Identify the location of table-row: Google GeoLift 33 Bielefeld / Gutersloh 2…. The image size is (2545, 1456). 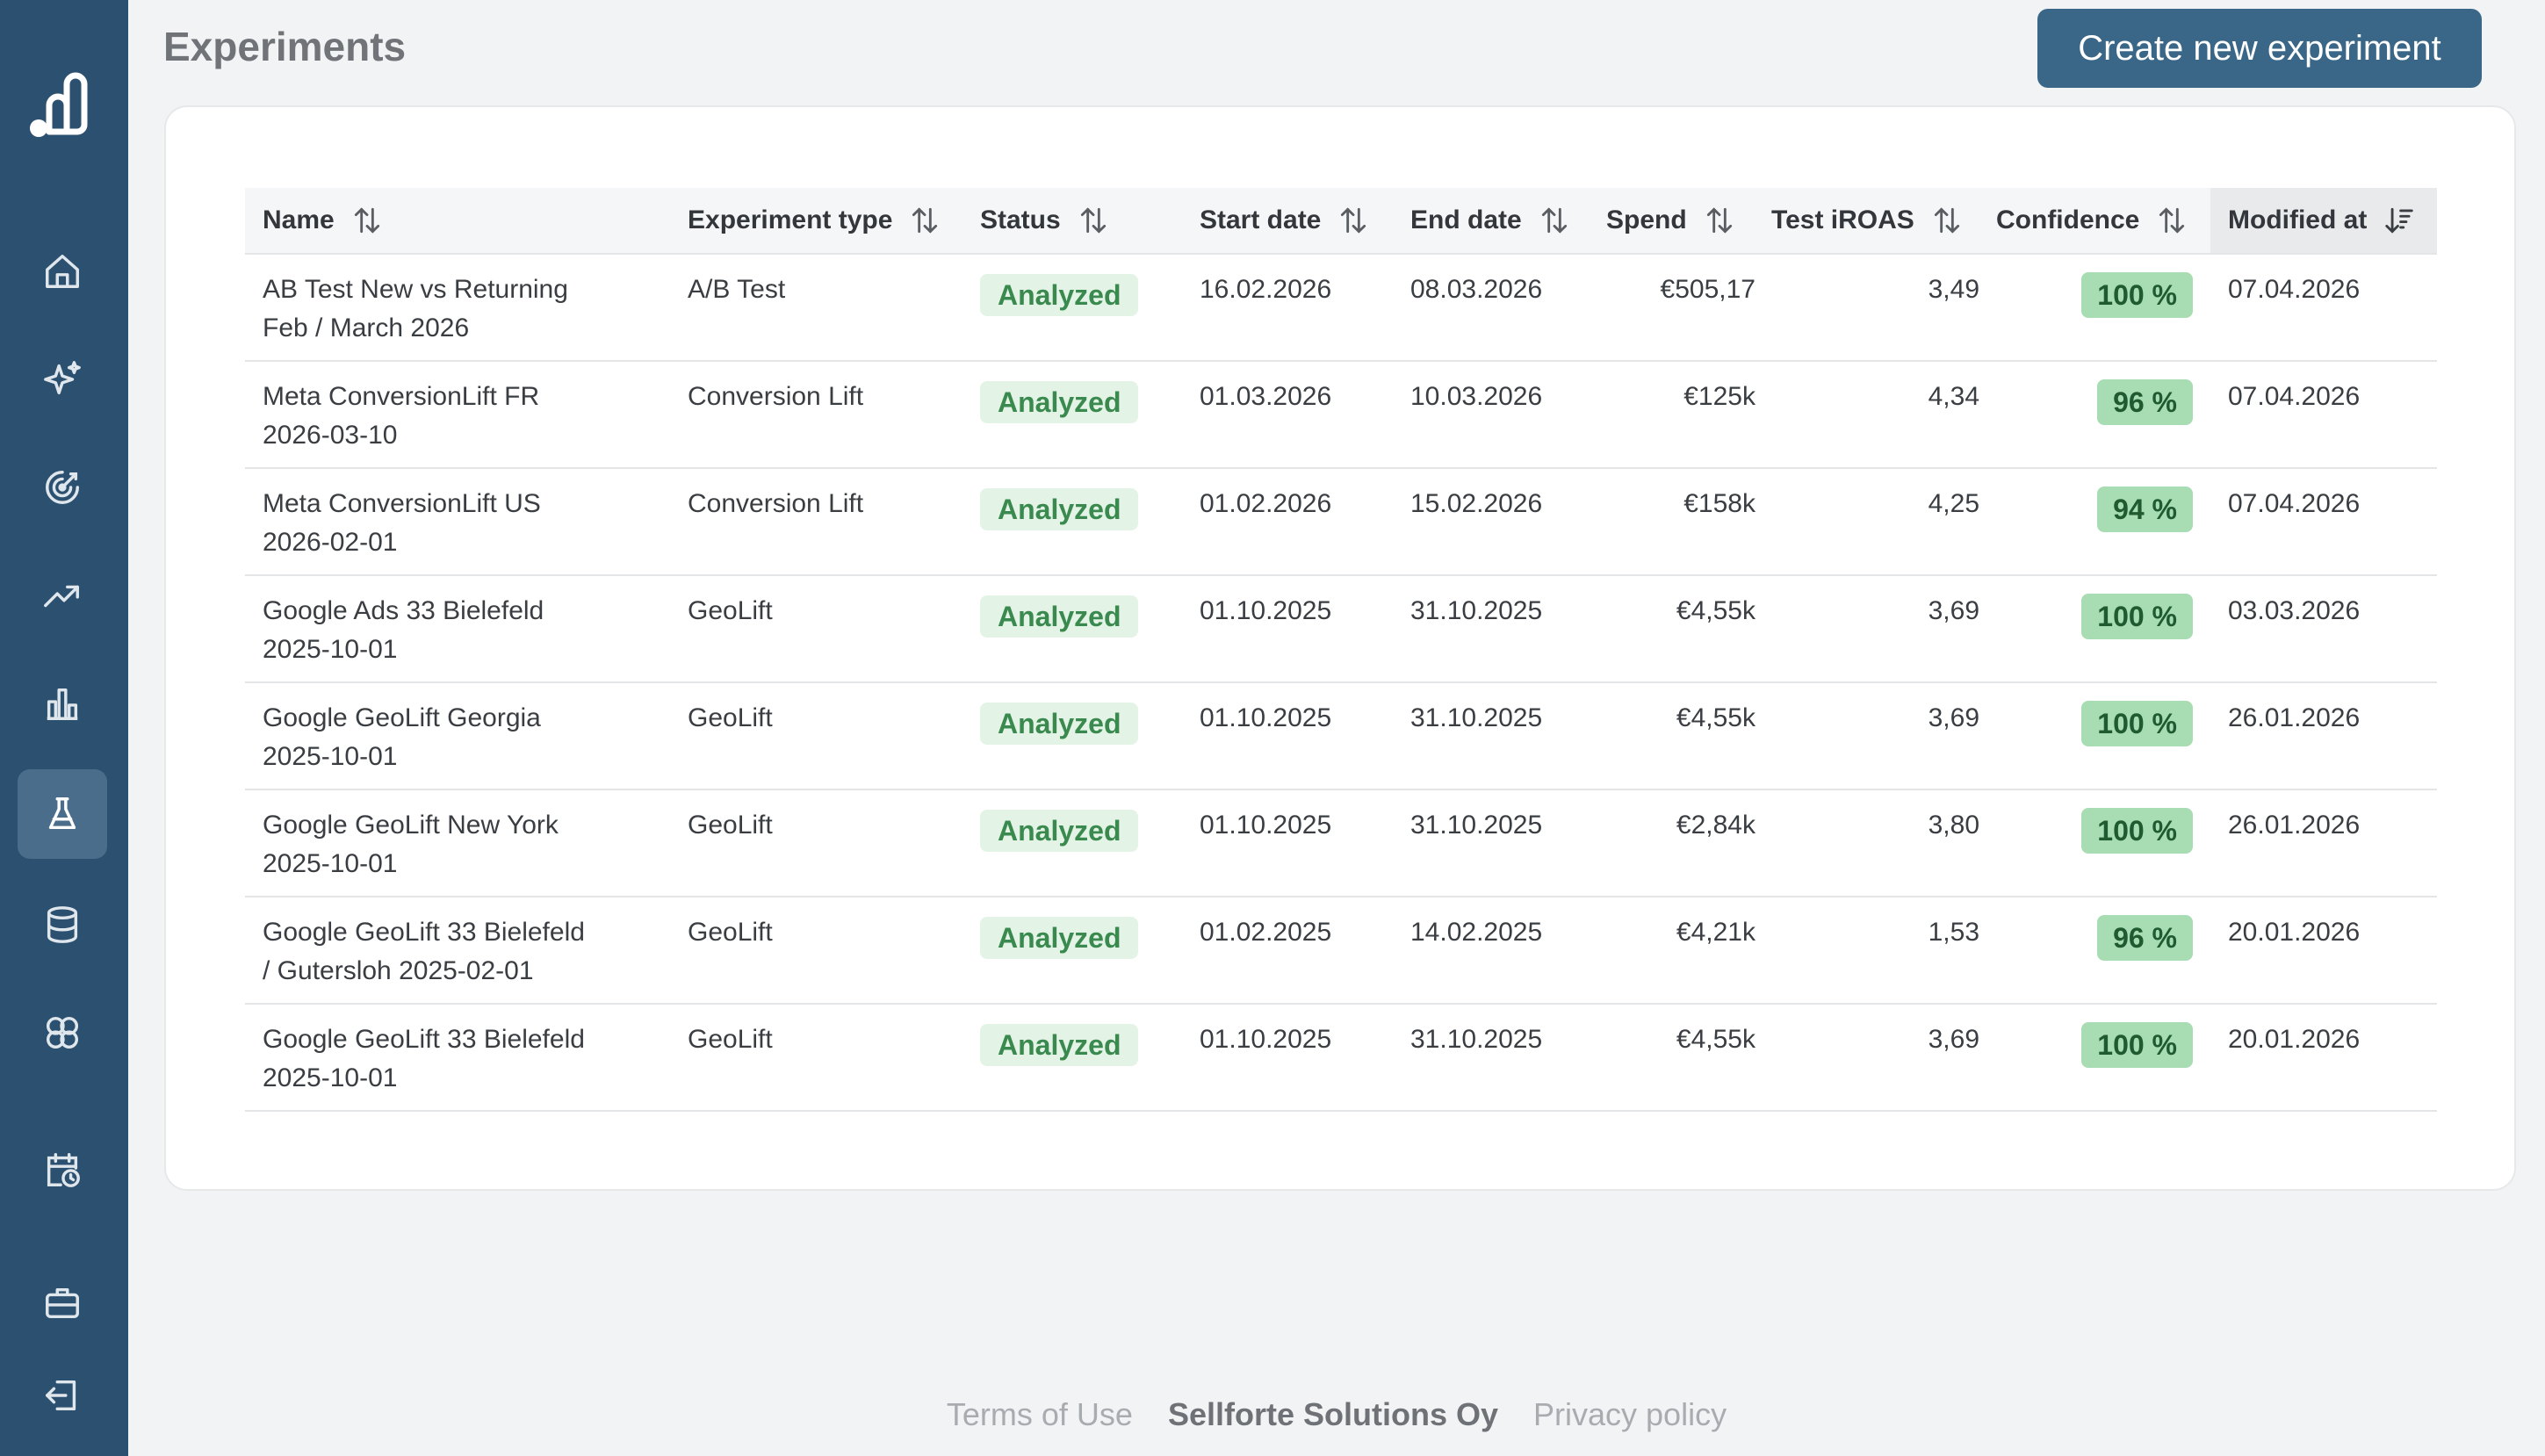
(1341, 951).